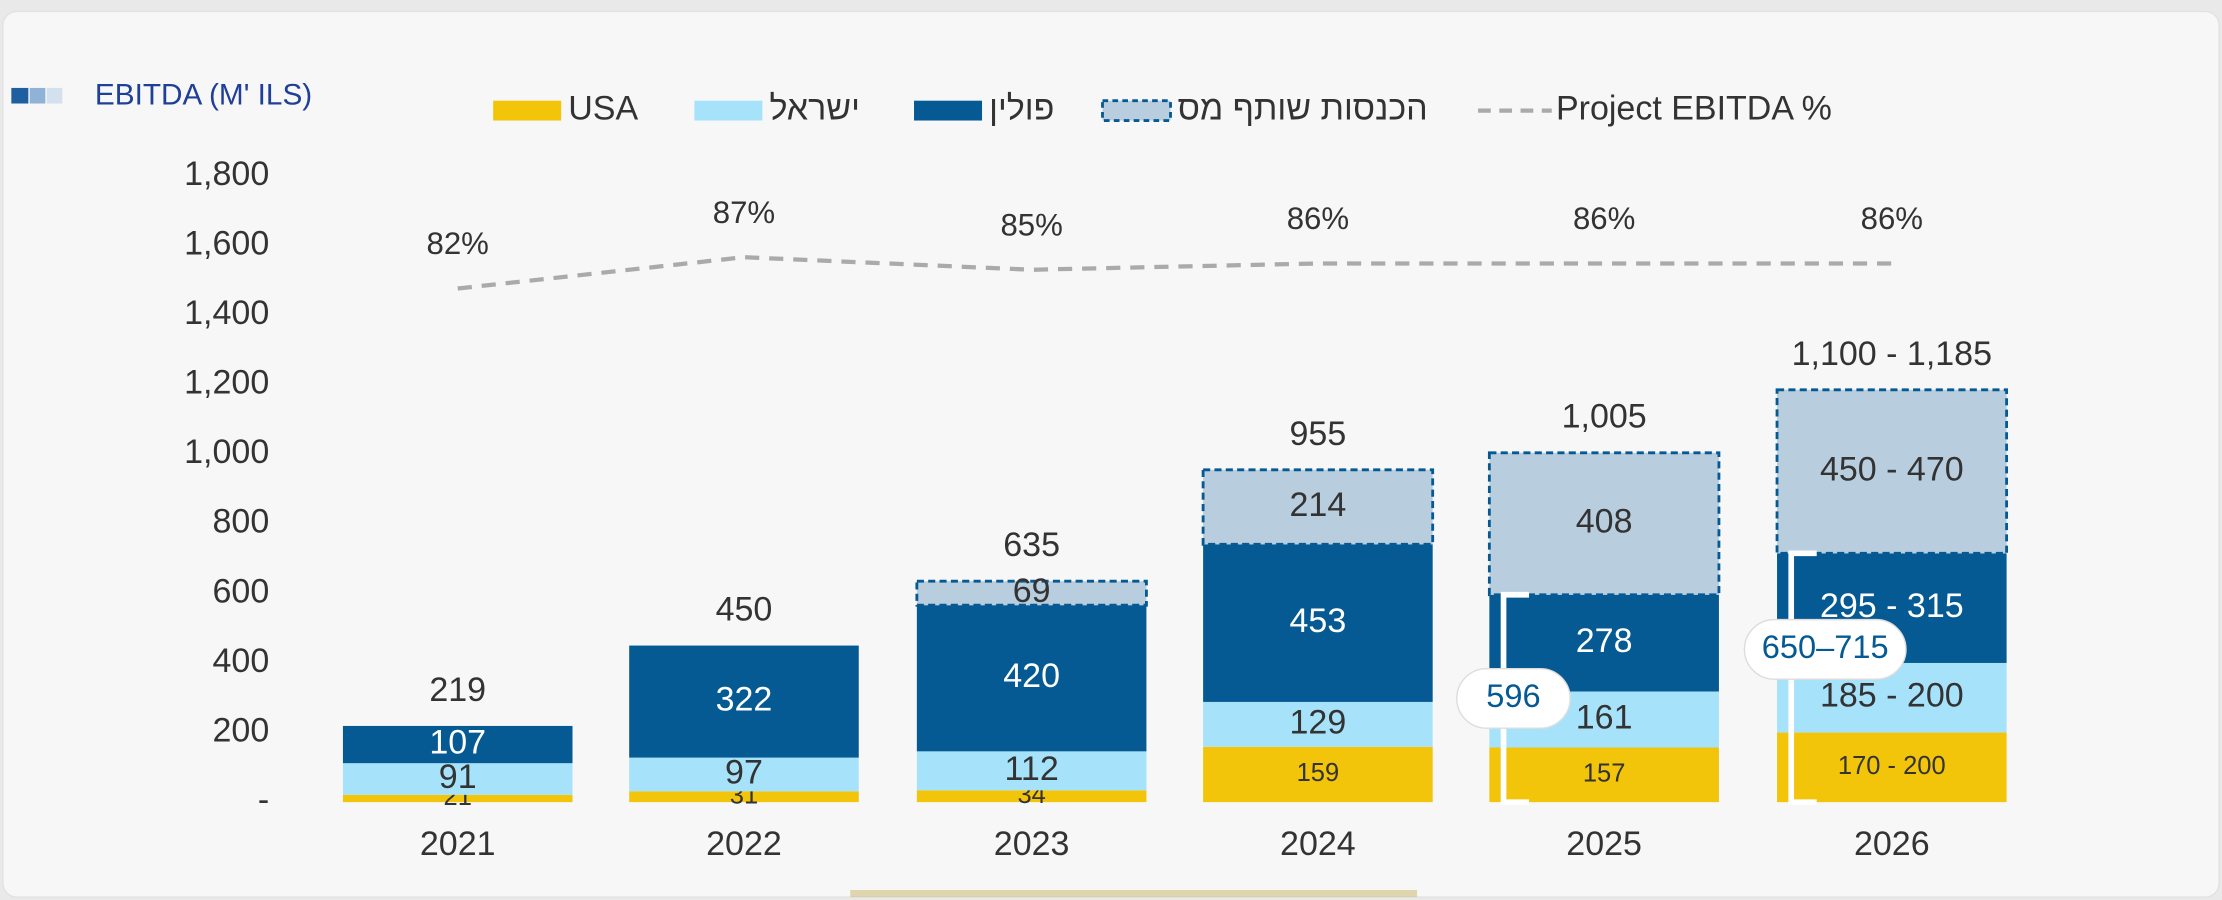 This screenshot has height=900, width=2222. I want to click on data-label: 129, so click(1318, 722).